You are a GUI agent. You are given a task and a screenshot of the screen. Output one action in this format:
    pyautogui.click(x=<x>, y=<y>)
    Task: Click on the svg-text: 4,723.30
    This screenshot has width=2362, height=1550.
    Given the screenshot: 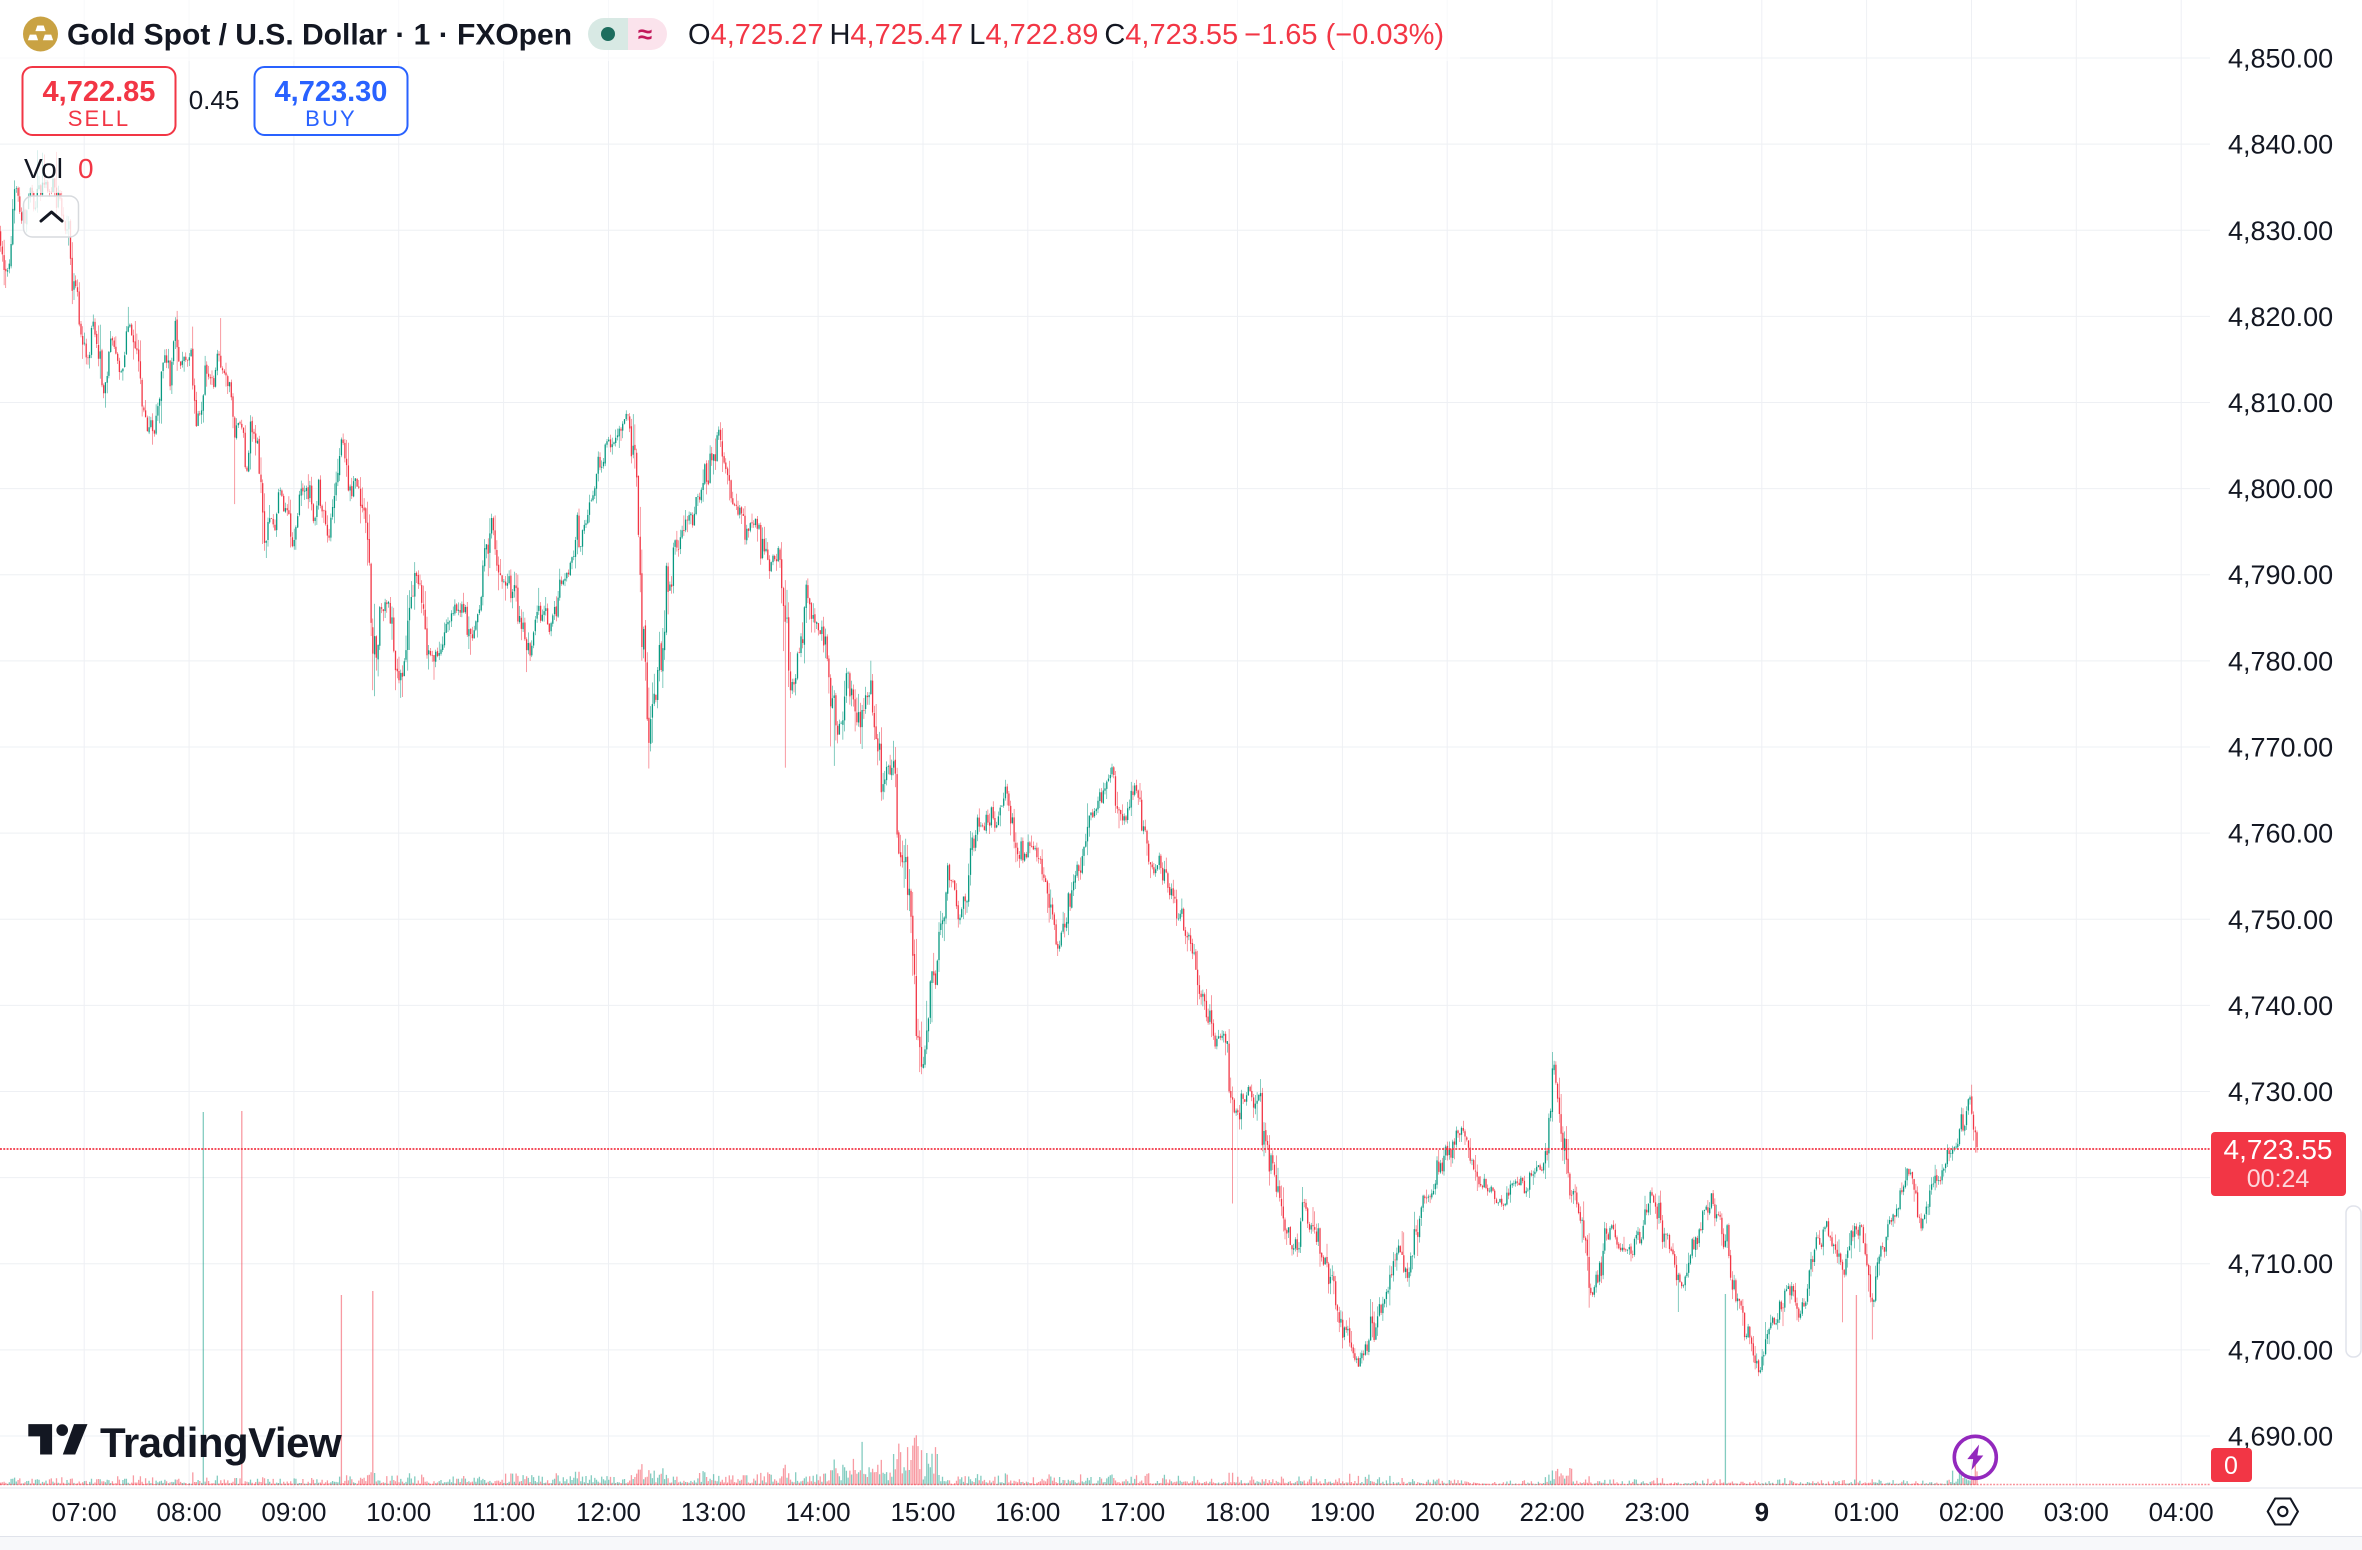 What is the action you would take?
    pyautogui.click(x=331, y=92)
    